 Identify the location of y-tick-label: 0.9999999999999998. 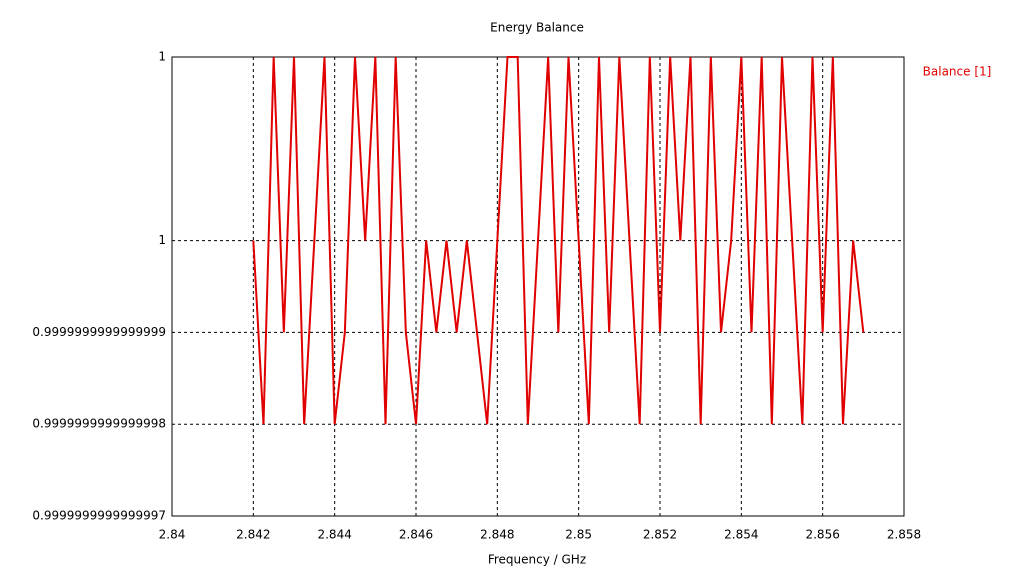
(99, 424).